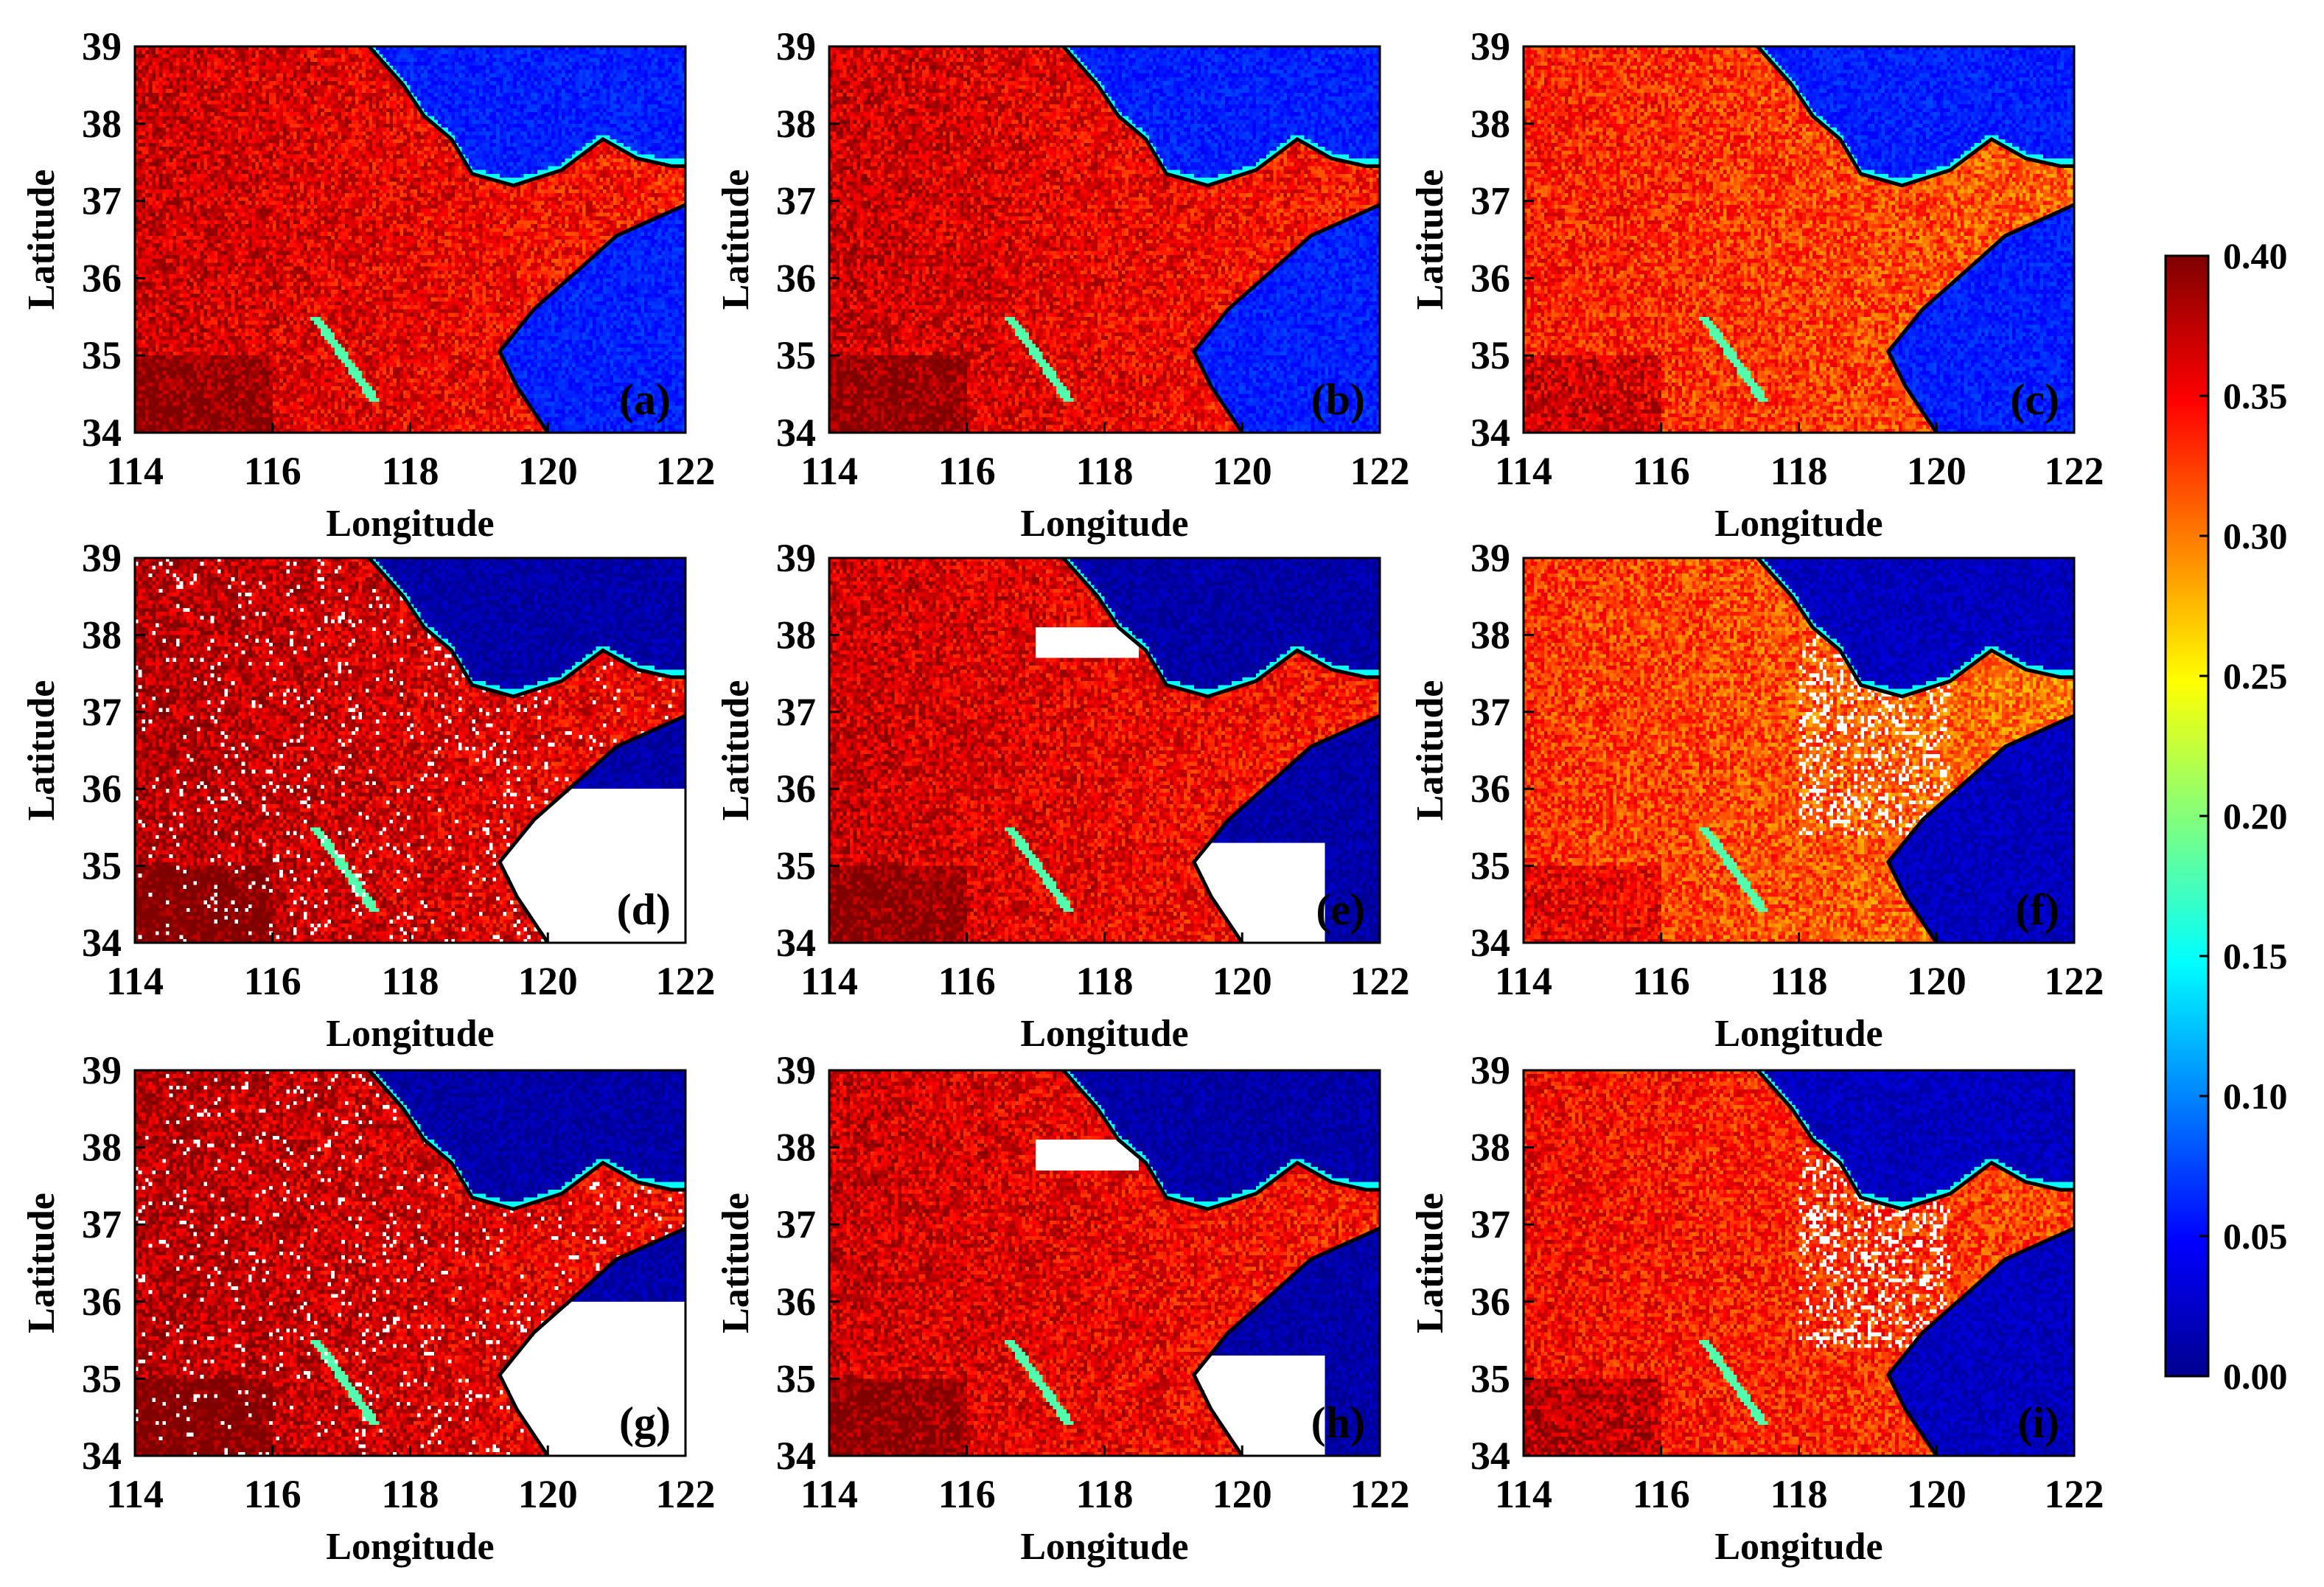  I want to click on panel-tag: (e), so click(1340, 910).